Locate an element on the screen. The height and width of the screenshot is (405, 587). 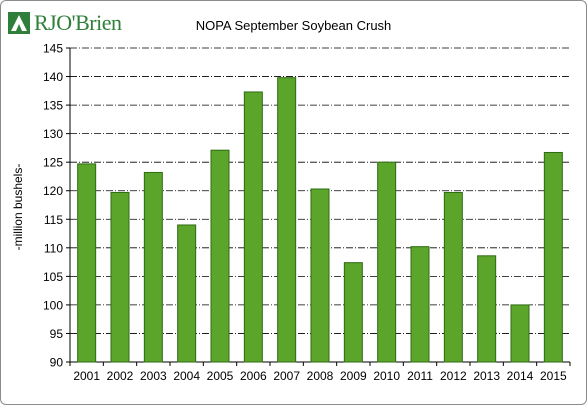
y-tick-label: 130 is located at coordinates (53, 134).